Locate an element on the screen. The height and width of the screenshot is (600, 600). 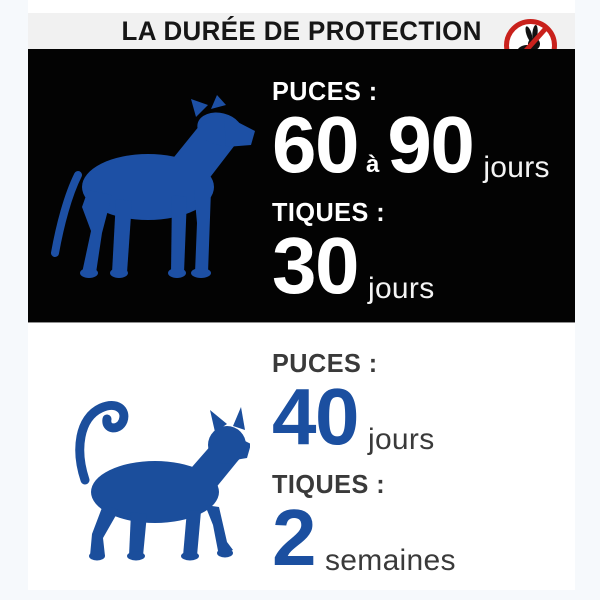
cat-ticks-value: 2 is located at coordinates (294, 538).